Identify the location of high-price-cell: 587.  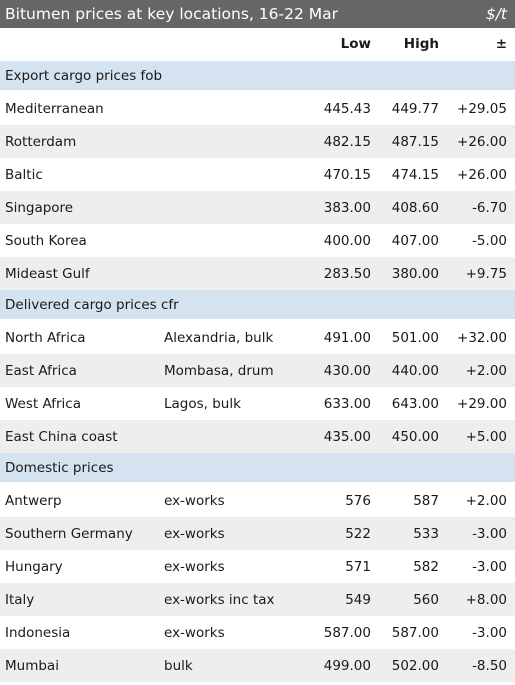
(426, 500).